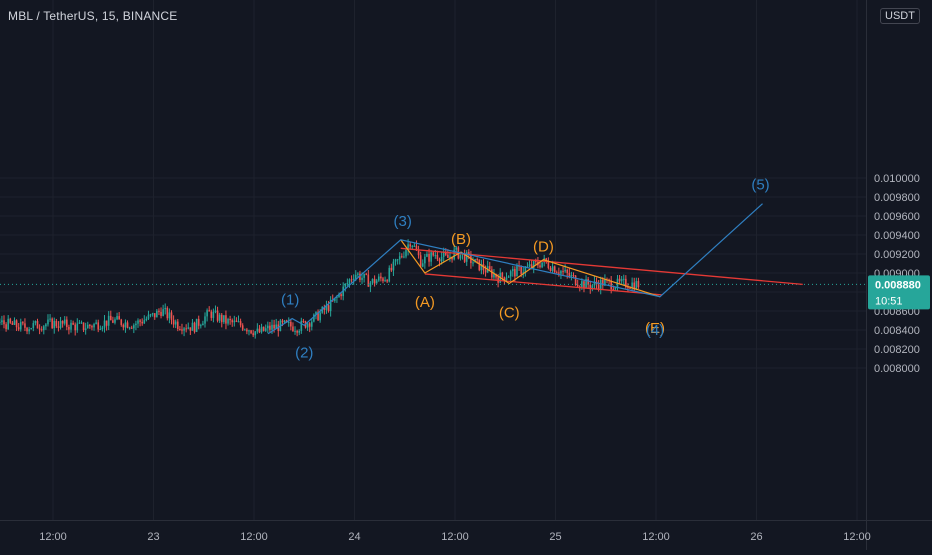 The image size is (932, 555). What do you see at coordinates (897, 350) in the screenshot?
I see `price-tick-label: 0.008200` at bounding box center [897, 350].